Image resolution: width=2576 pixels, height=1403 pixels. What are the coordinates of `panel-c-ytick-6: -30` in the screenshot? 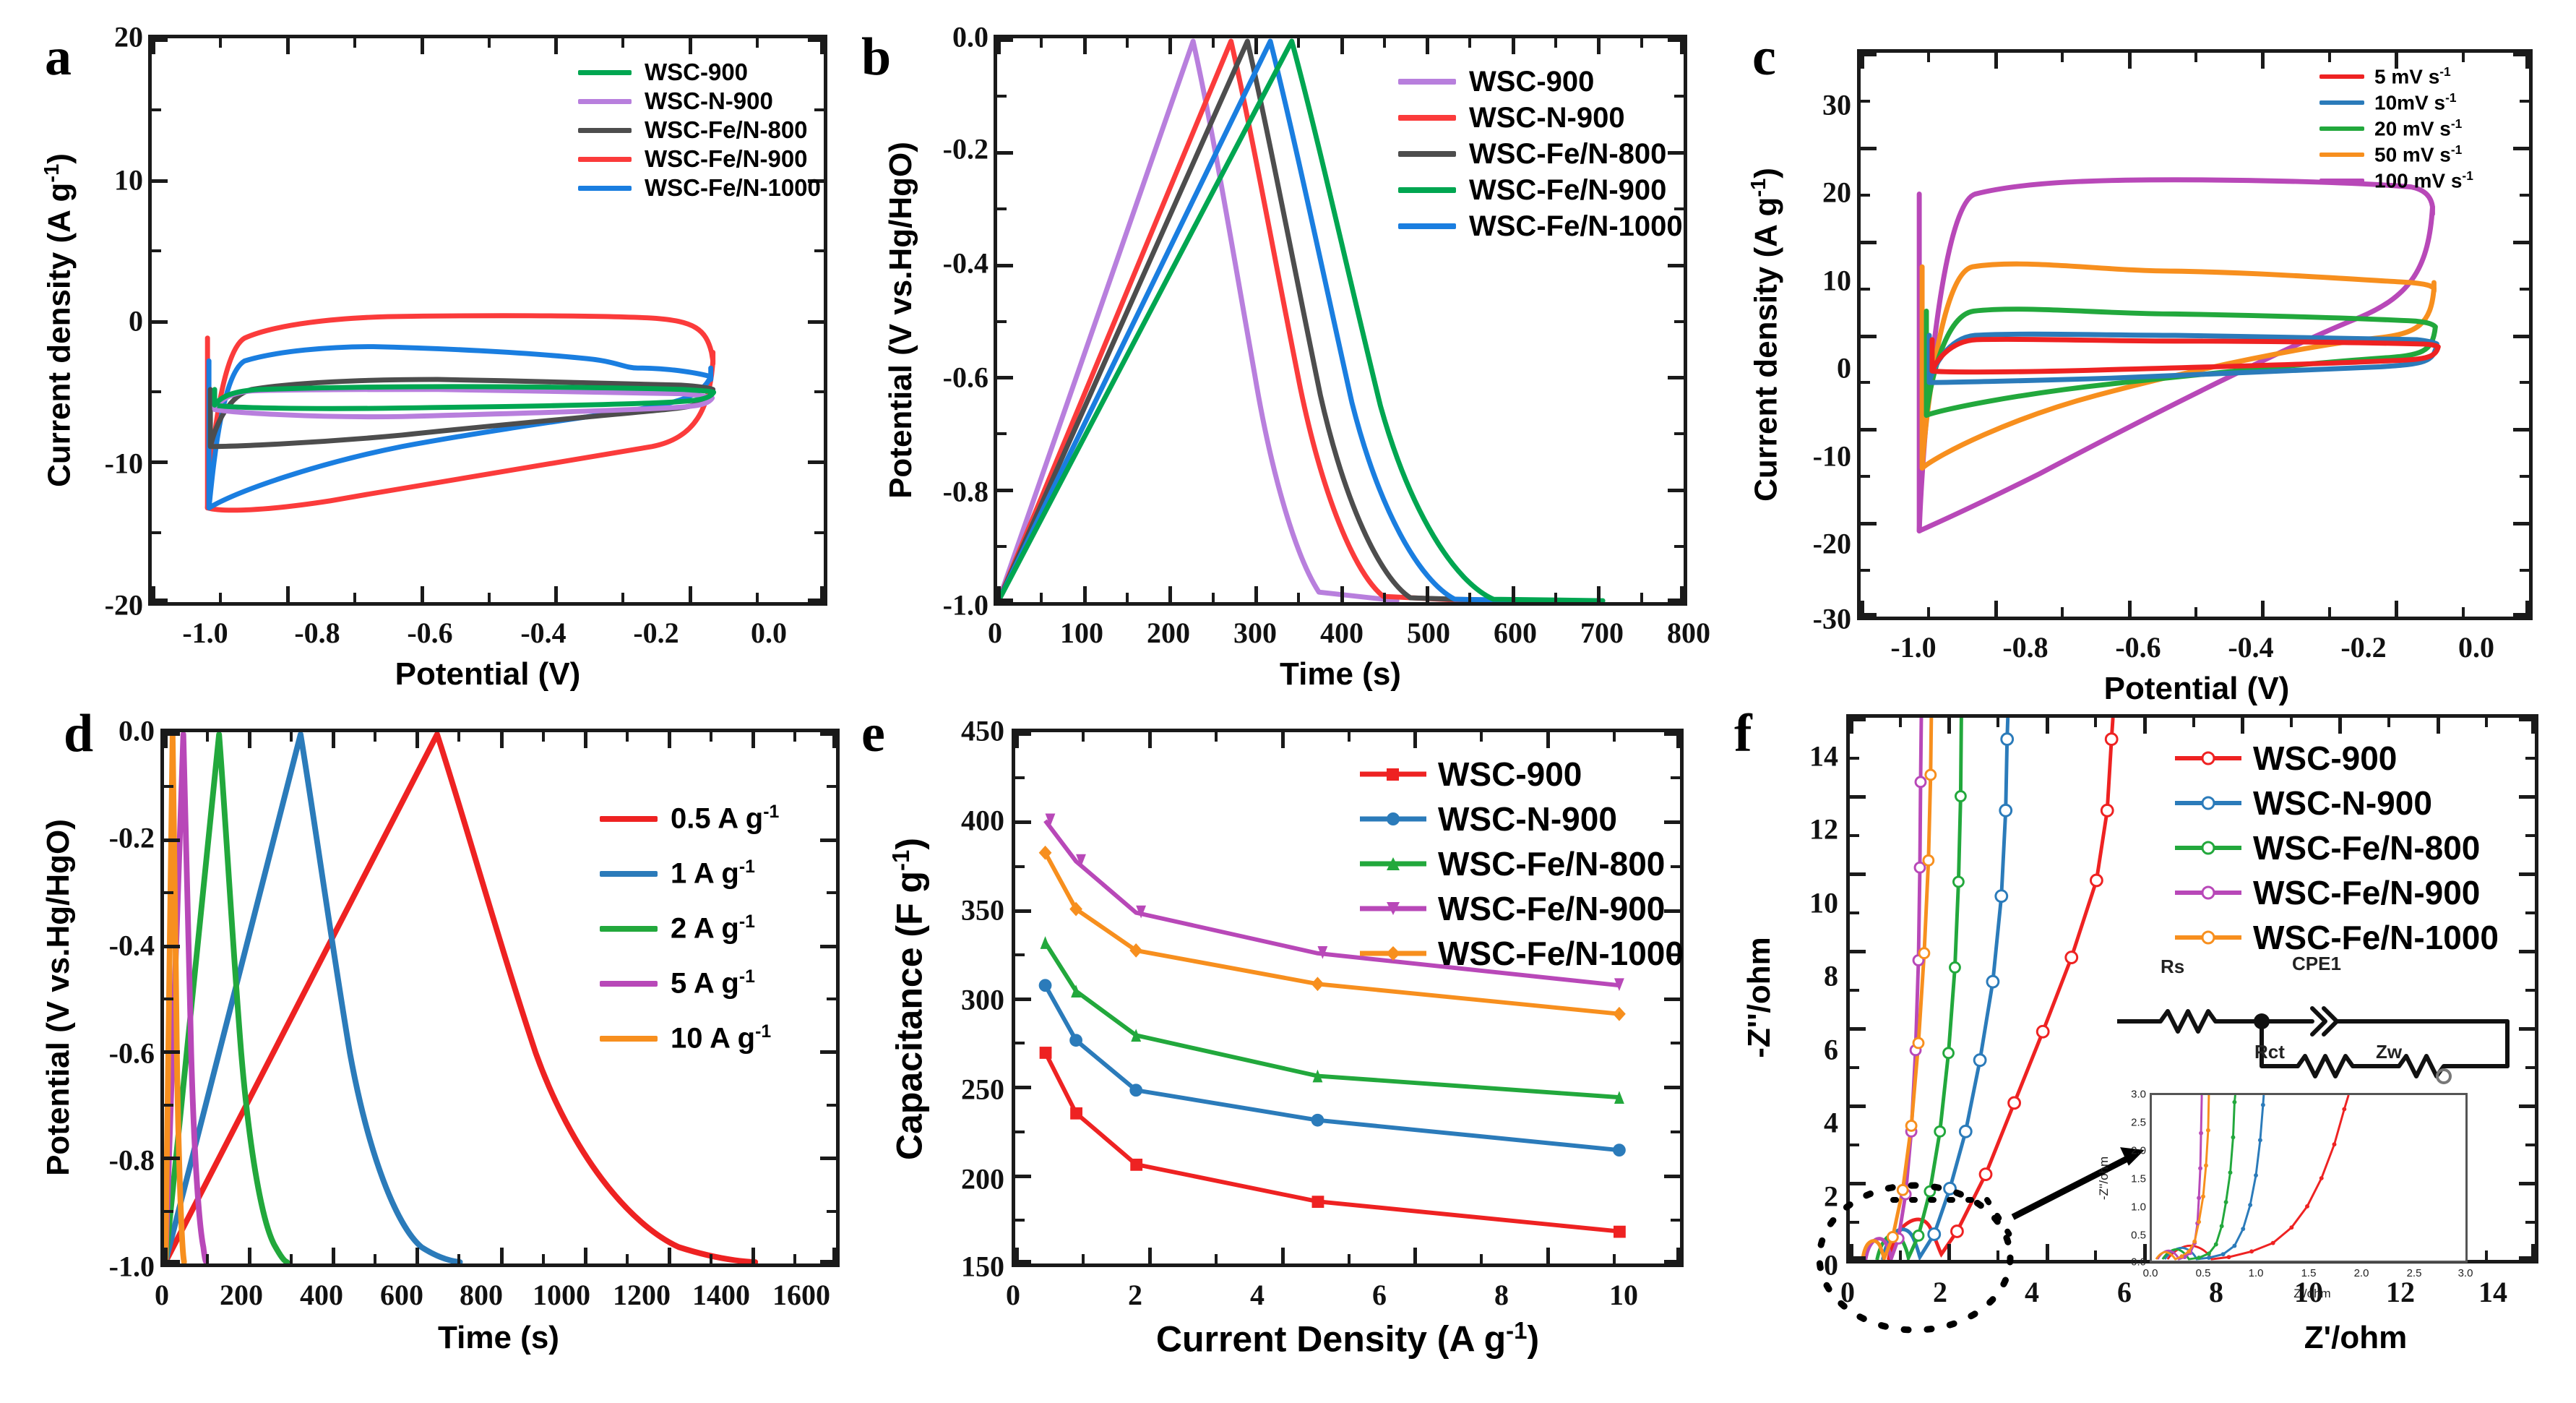 It's located at (1831, 618).